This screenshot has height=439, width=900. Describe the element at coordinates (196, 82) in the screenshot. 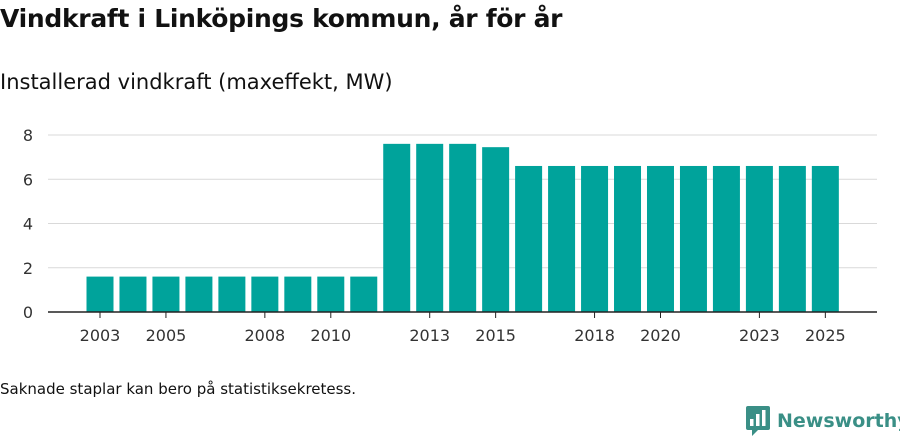

I see `chart-subtitle: Installerad vindkraft (maxeffekt, MW)` at that location.